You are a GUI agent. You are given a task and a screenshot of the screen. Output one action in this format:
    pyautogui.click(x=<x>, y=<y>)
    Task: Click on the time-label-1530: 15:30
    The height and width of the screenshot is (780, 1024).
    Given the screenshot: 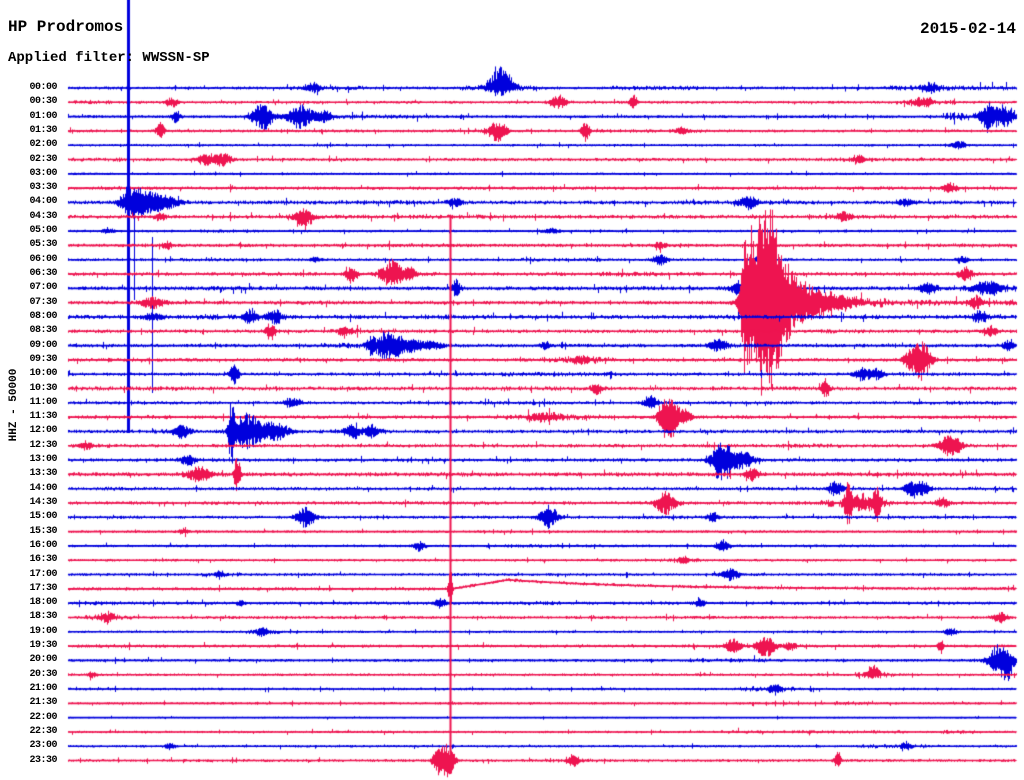 What is the action you would take?
    pyautogui.click(x=43, y=531)
    